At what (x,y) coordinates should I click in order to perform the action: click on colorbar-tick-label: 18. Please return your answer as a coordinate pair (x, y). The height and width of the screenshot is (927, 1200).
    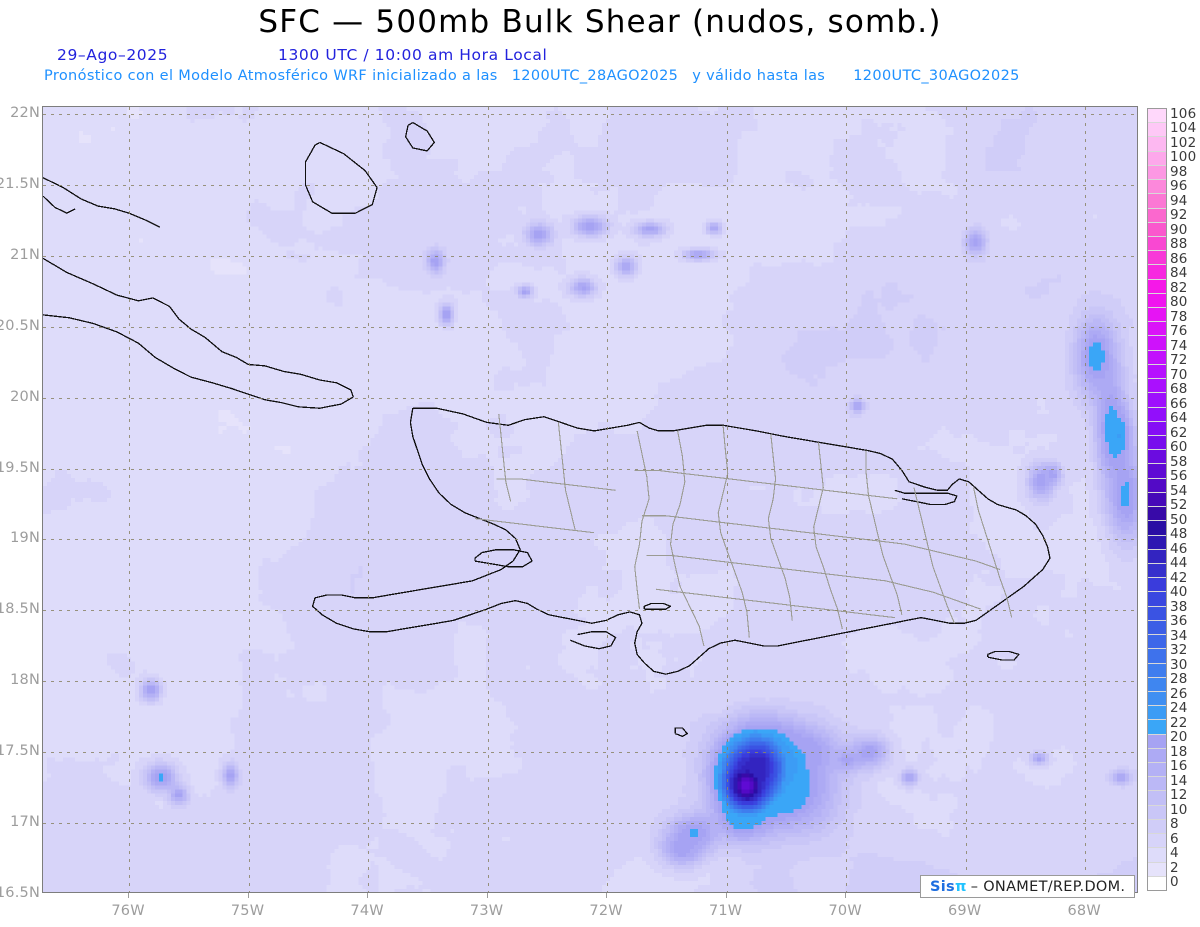
    Looking at the image, I should click on (1179, 752).